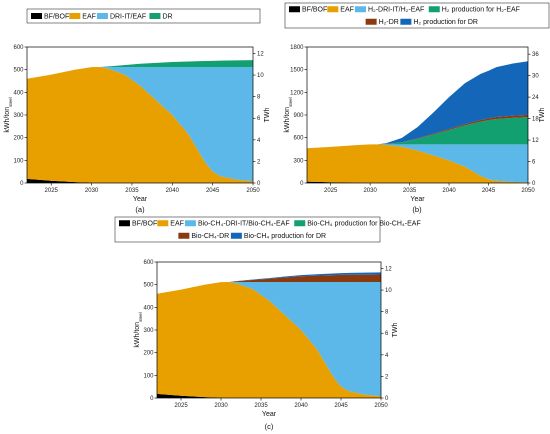 The width and height of the screenshot is (550, 434). What do you see at coordinates (140, 209) in the screenshot?
I see `chart-caption: (a)` at bounding box center [140, 209].